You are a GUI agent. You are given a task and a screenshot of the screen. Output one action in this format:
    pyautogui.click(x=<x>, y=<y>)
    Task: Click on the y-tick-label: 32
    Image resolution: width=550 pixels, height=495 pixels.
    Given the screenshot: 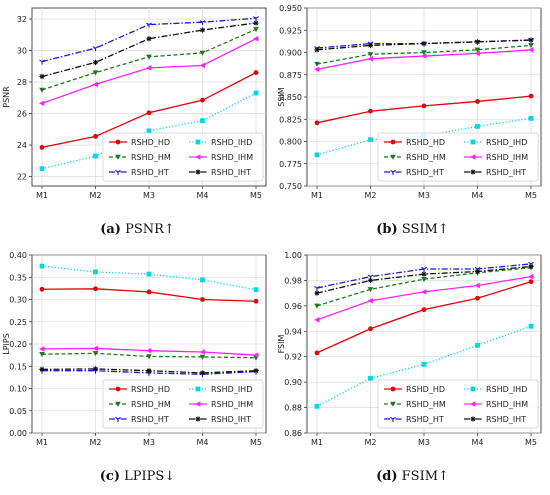 What is the action you would take?
    pyautogui.click(x=22, y=19)
    